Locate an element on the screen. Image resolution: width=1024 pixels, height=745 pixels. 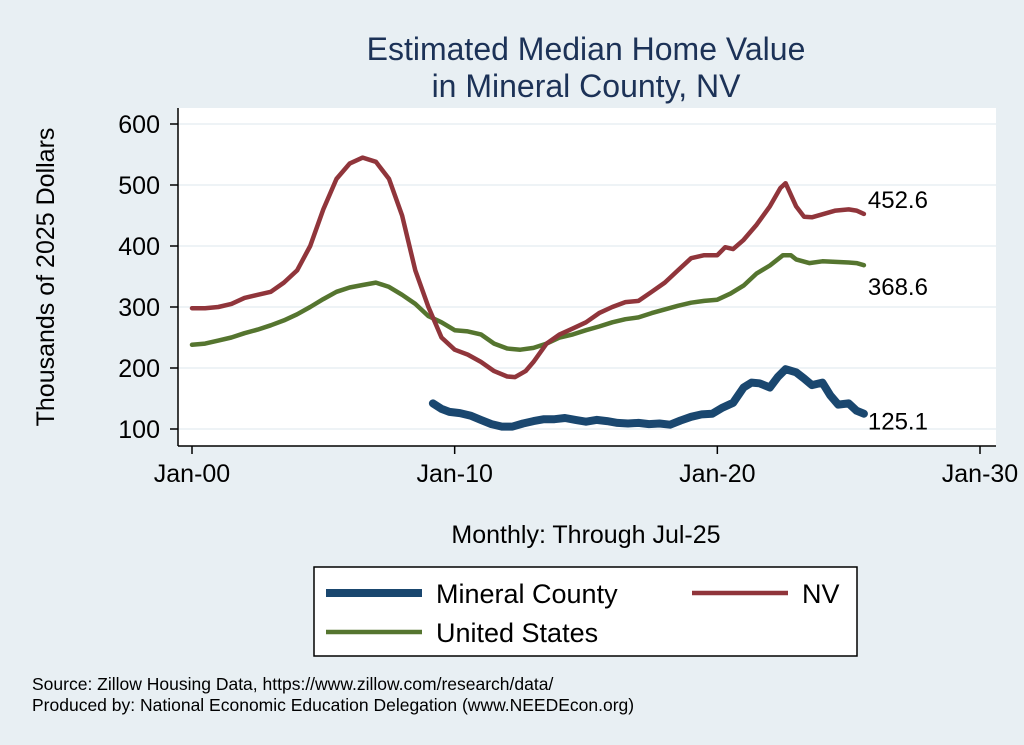
x-tick-label-2030: Jan-30 is located at coordinates (980, 474).